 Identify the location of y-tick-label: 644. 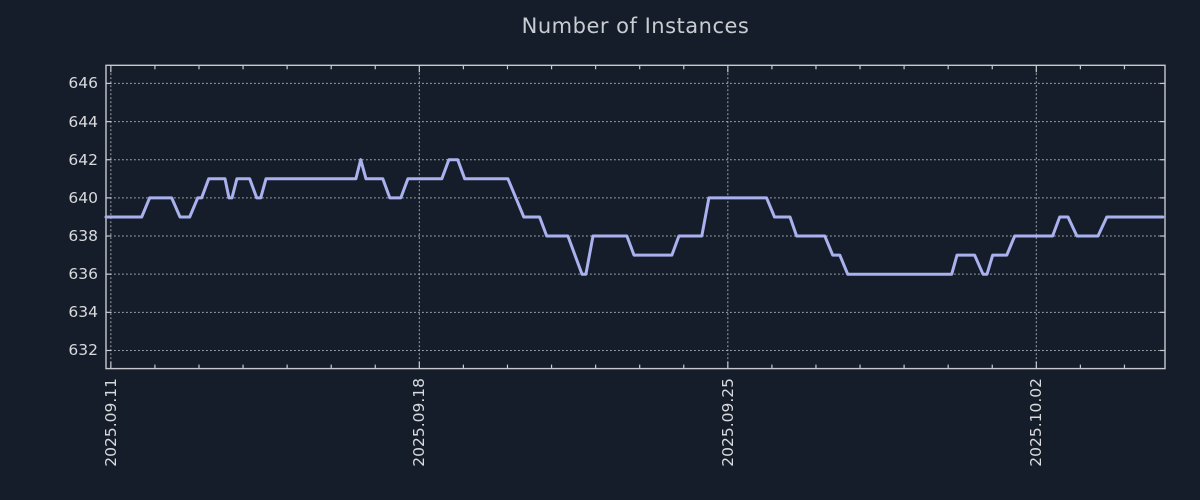
(83, 121).